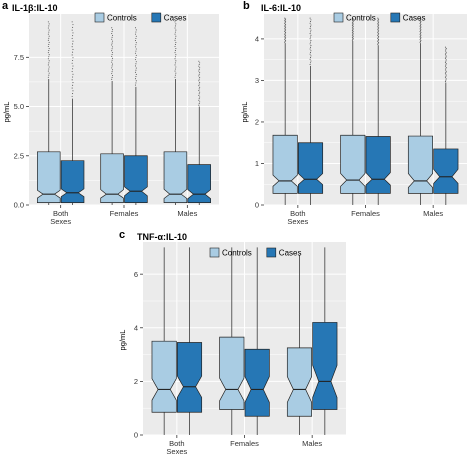  Describe the element at coordinates (19, 205) in the screenshot. I see `y-tick-label: 0.0` at that location.